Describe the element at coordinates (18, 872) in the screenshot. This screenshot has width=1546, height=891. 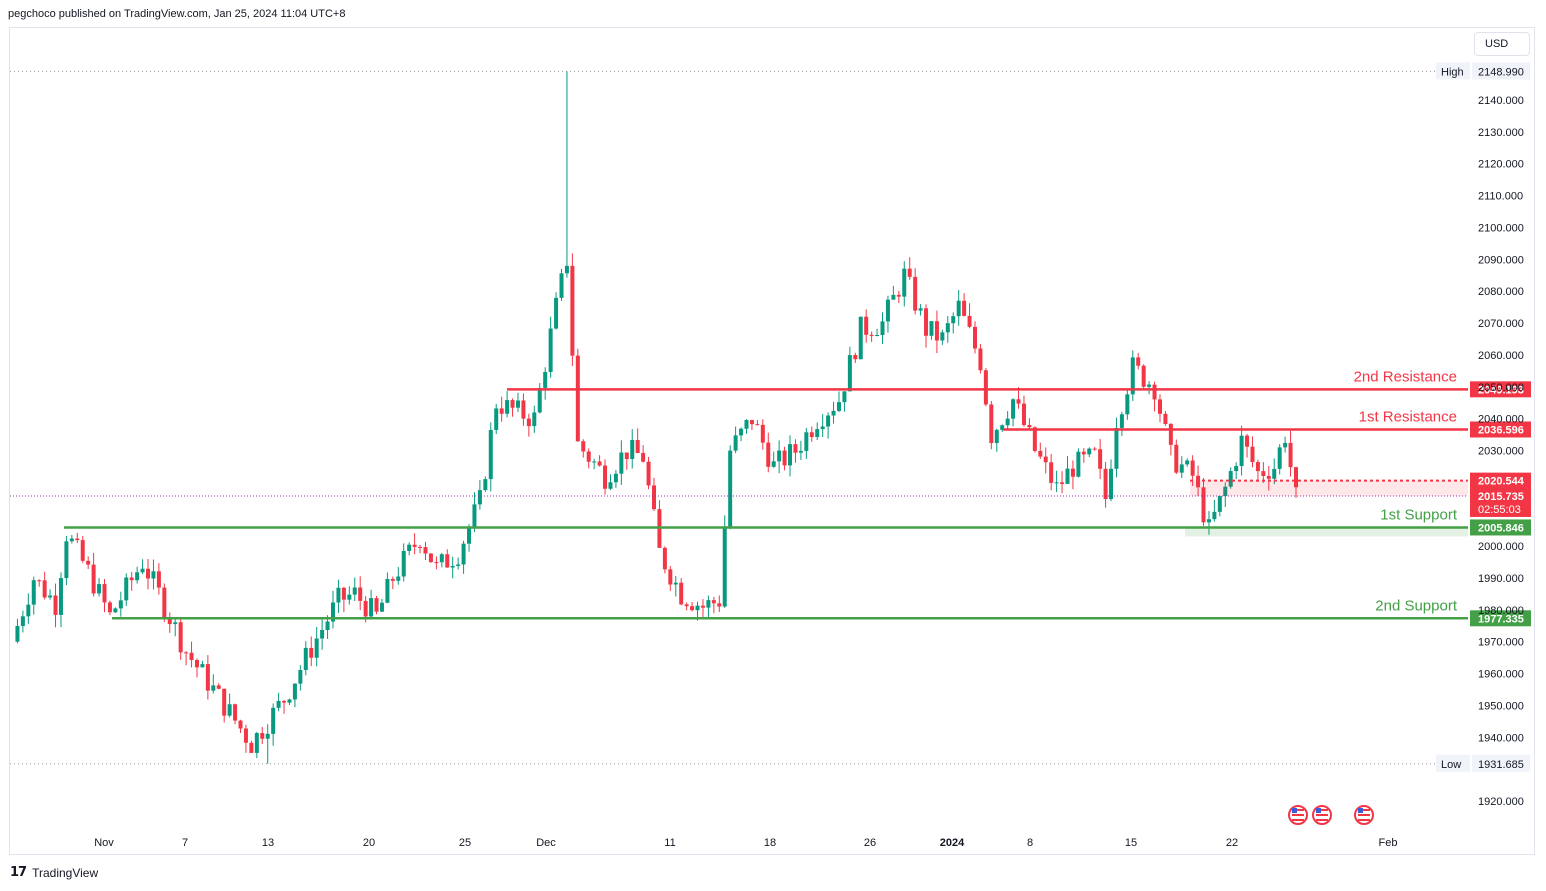
I see `tradingview-logo-icon: 17` at that location.